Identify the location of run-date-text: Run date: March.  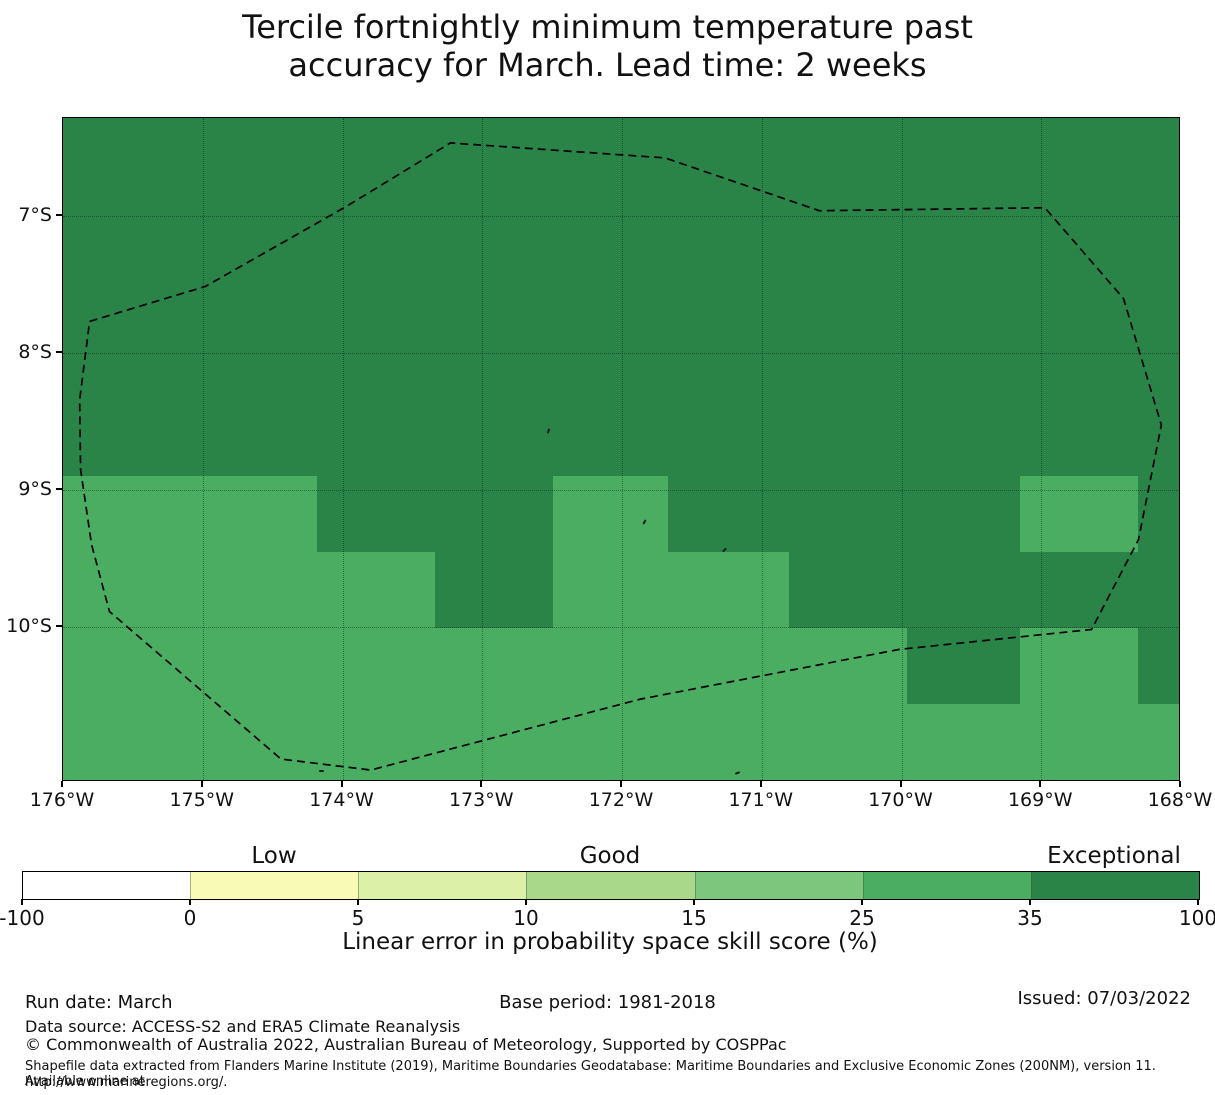
(99, 1002).